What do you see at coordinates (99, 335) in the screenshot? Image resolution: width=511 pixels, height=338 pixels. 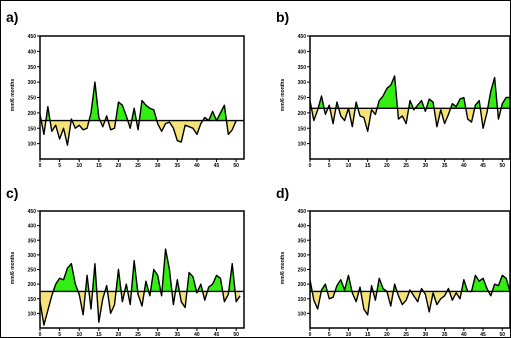 I see `x-tick-label-c-15: 15` at bounding box center [99, 335].